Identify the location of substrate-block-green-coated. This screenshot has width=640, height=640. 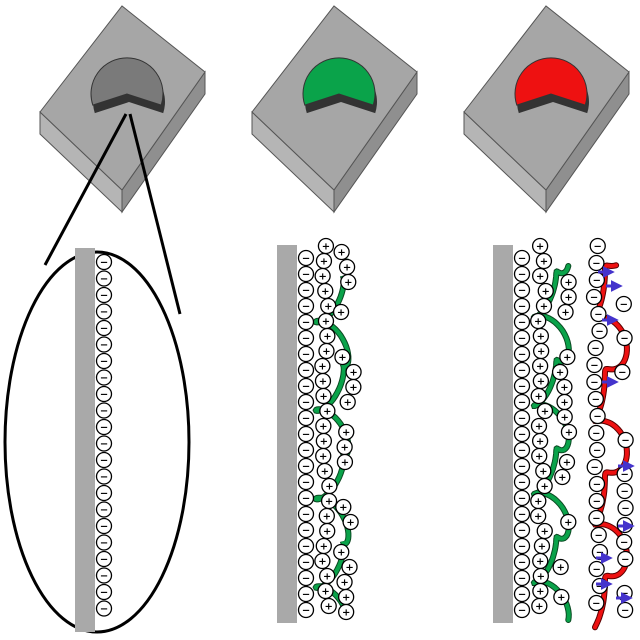
(334, 109).